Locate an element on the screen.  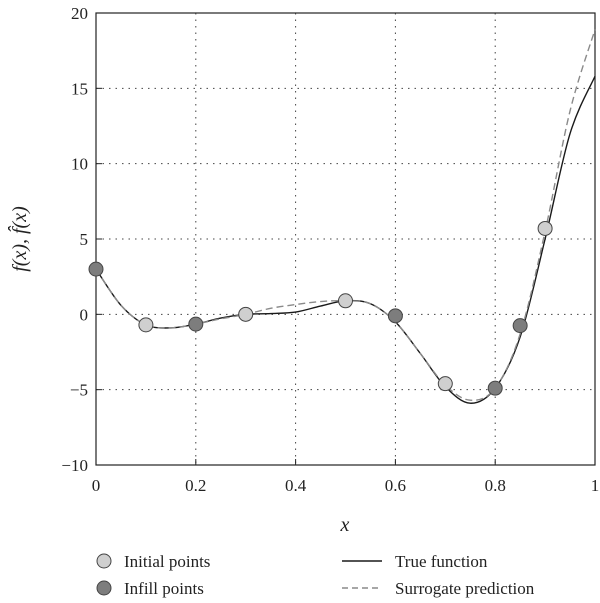
x-tick-label: 0.4 is located at coordinates (296, 485).